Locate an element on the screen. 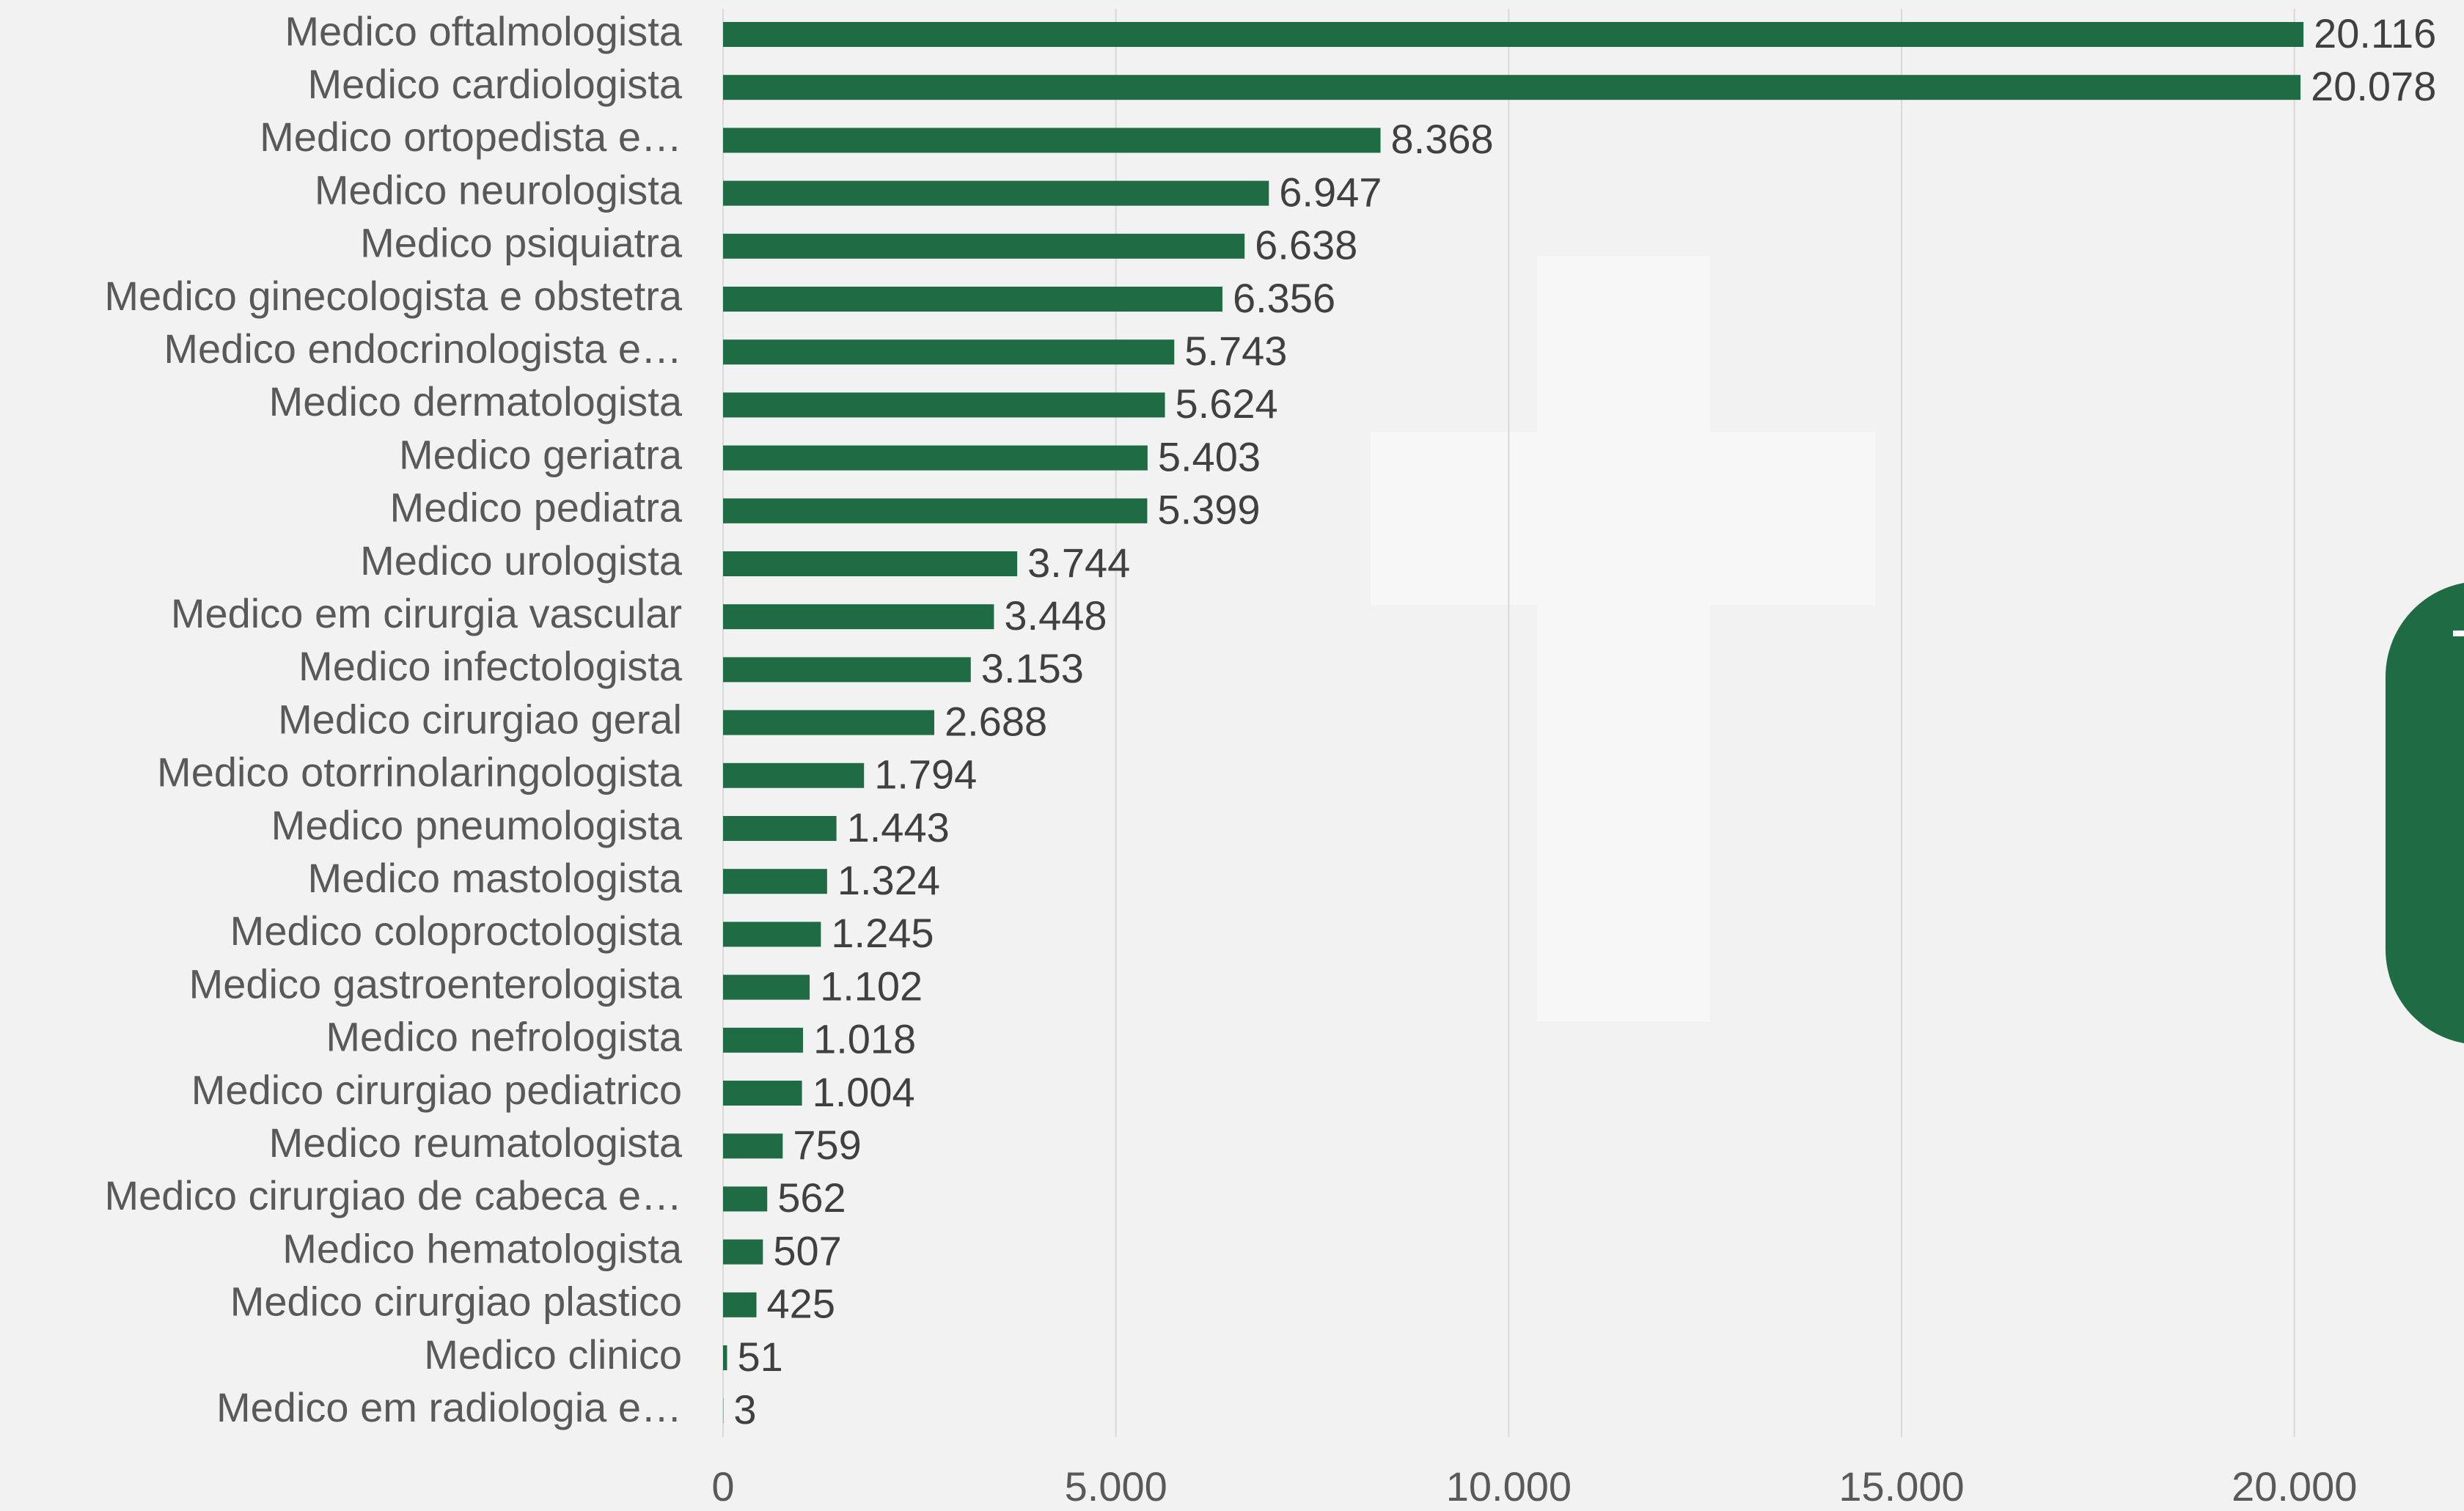 The width and height of the screenshot is (2464, 1511). value-label: 8.368 is located at coordinates (1442, 139).